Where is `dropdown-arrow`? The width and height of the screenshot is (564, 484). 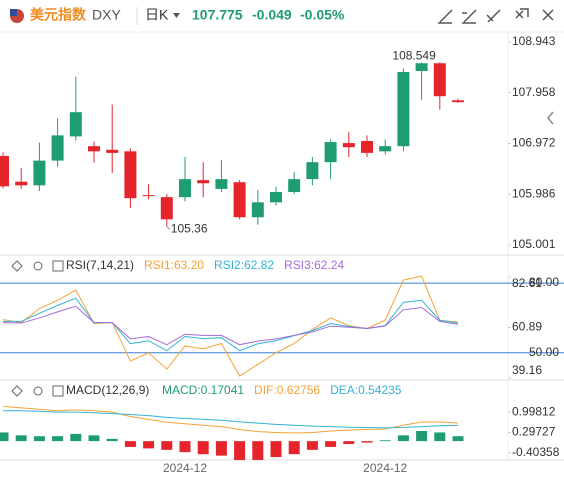
dropdown-arrow is located at coordinates (176, 15).